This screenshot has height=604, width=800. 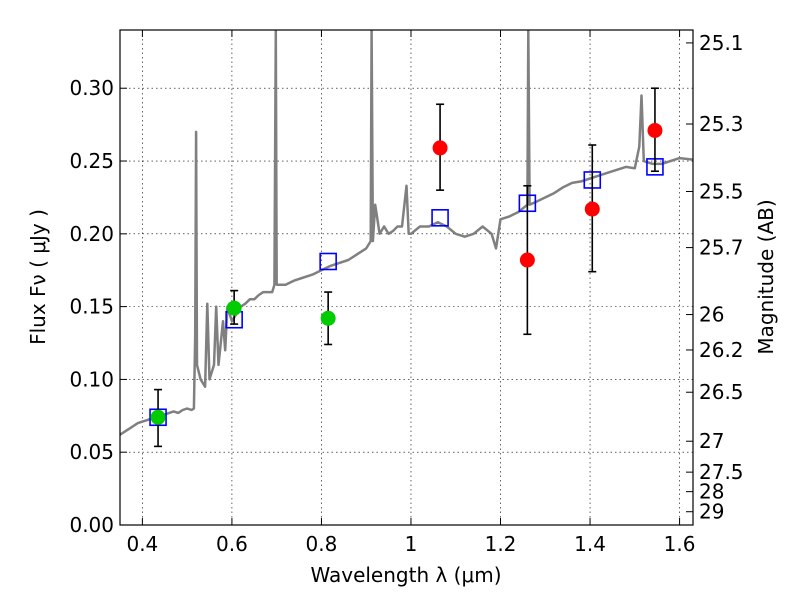 What do you see at coordinates (91, 525) in the screenshot?
I see `y-tick-label: 0.00` at bounding box center [91, 525].